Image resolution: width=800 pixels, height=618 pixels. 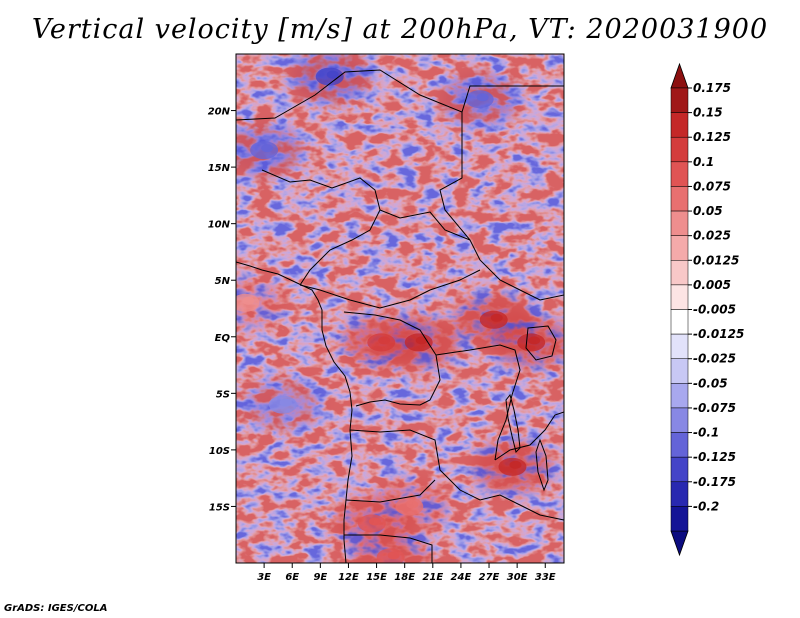 What do you see at coordinates (712, 285) in the screenshot?
I see `colorbar-label: 0.005` at bounding box center [712, 285].